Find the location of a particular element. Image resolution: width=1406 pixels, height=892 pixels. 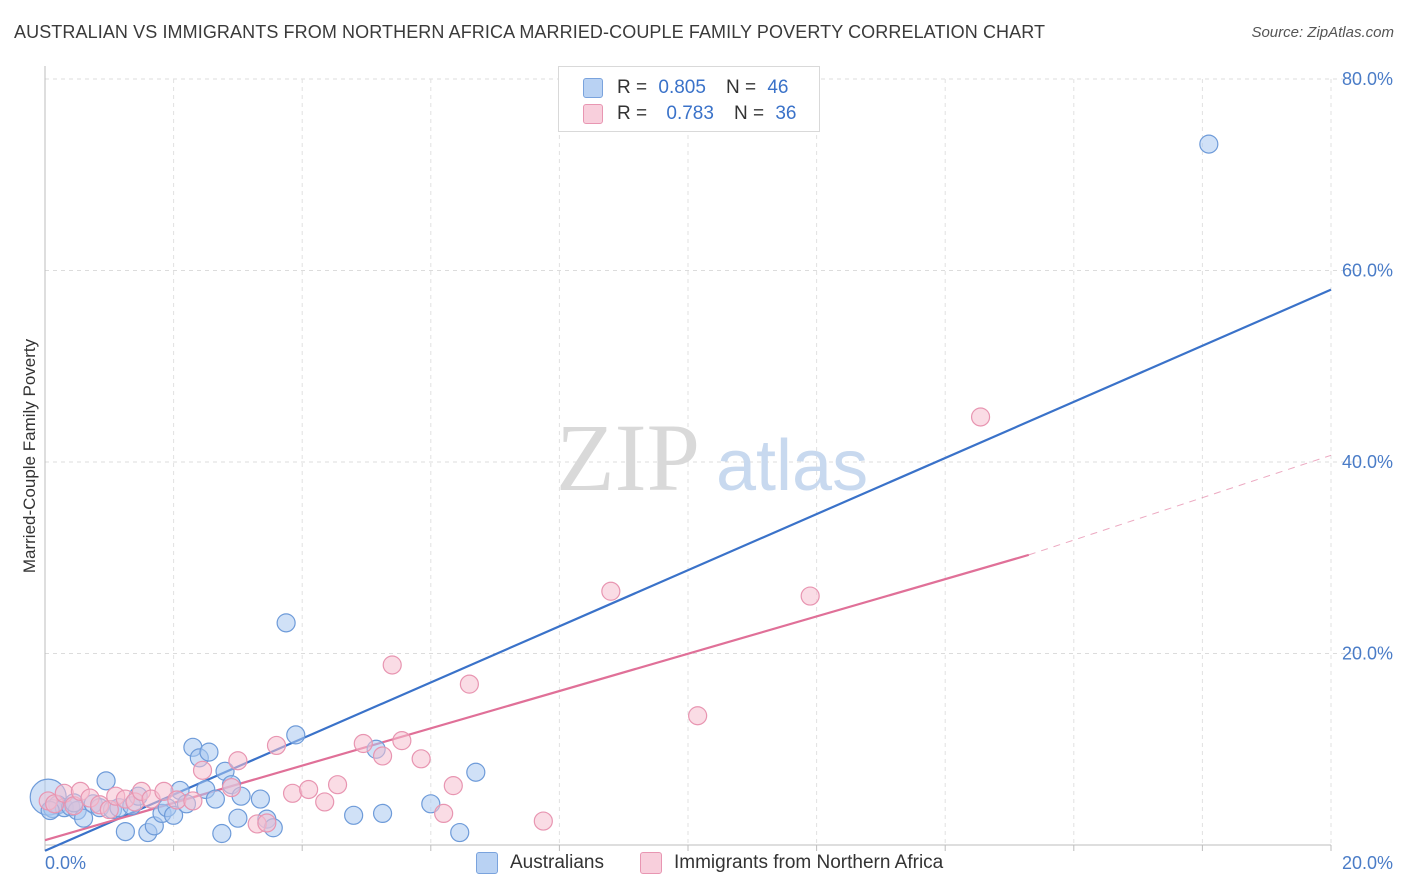

x-tick-label: 0.0% is located at coordinates (65, 863).